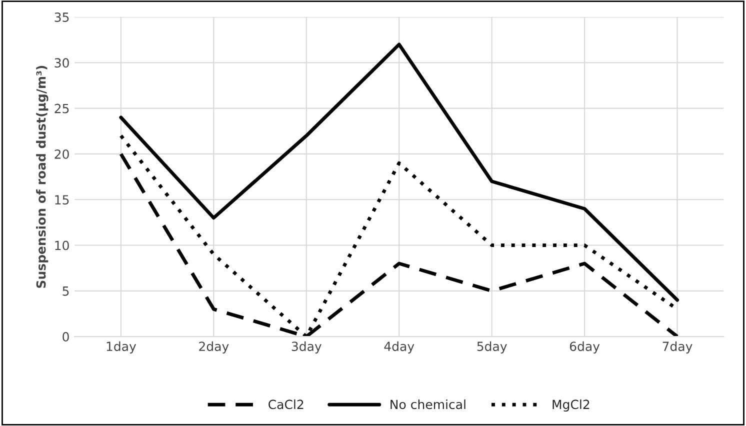 Image resolution: width=746 pixels, height=426 pixels. Describe the element at coordinates (61, 17) in the screenshot. I see `y-tick-label: 35` at that location.